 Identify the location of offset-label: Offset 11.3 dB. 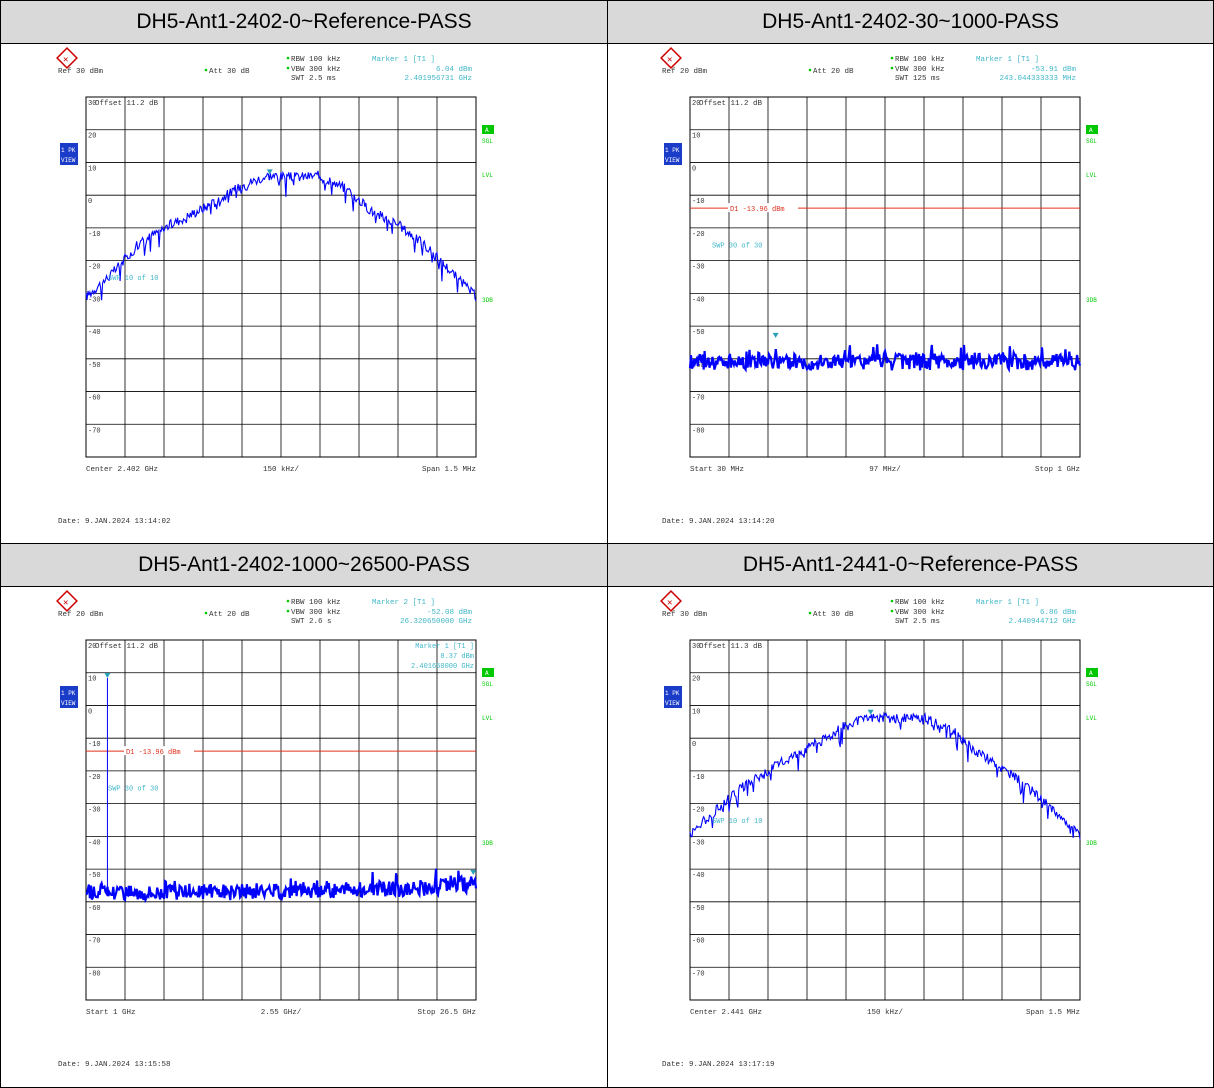
(731, 647).